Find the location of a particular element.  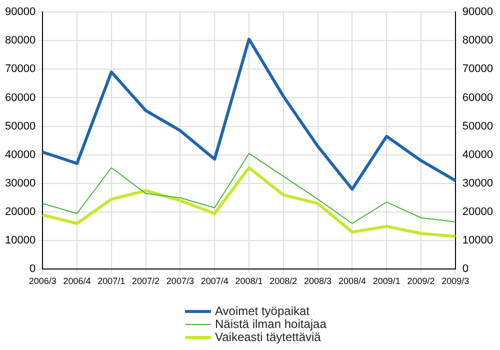

y-tick-label: 0 is located at coordinates (32, 269).